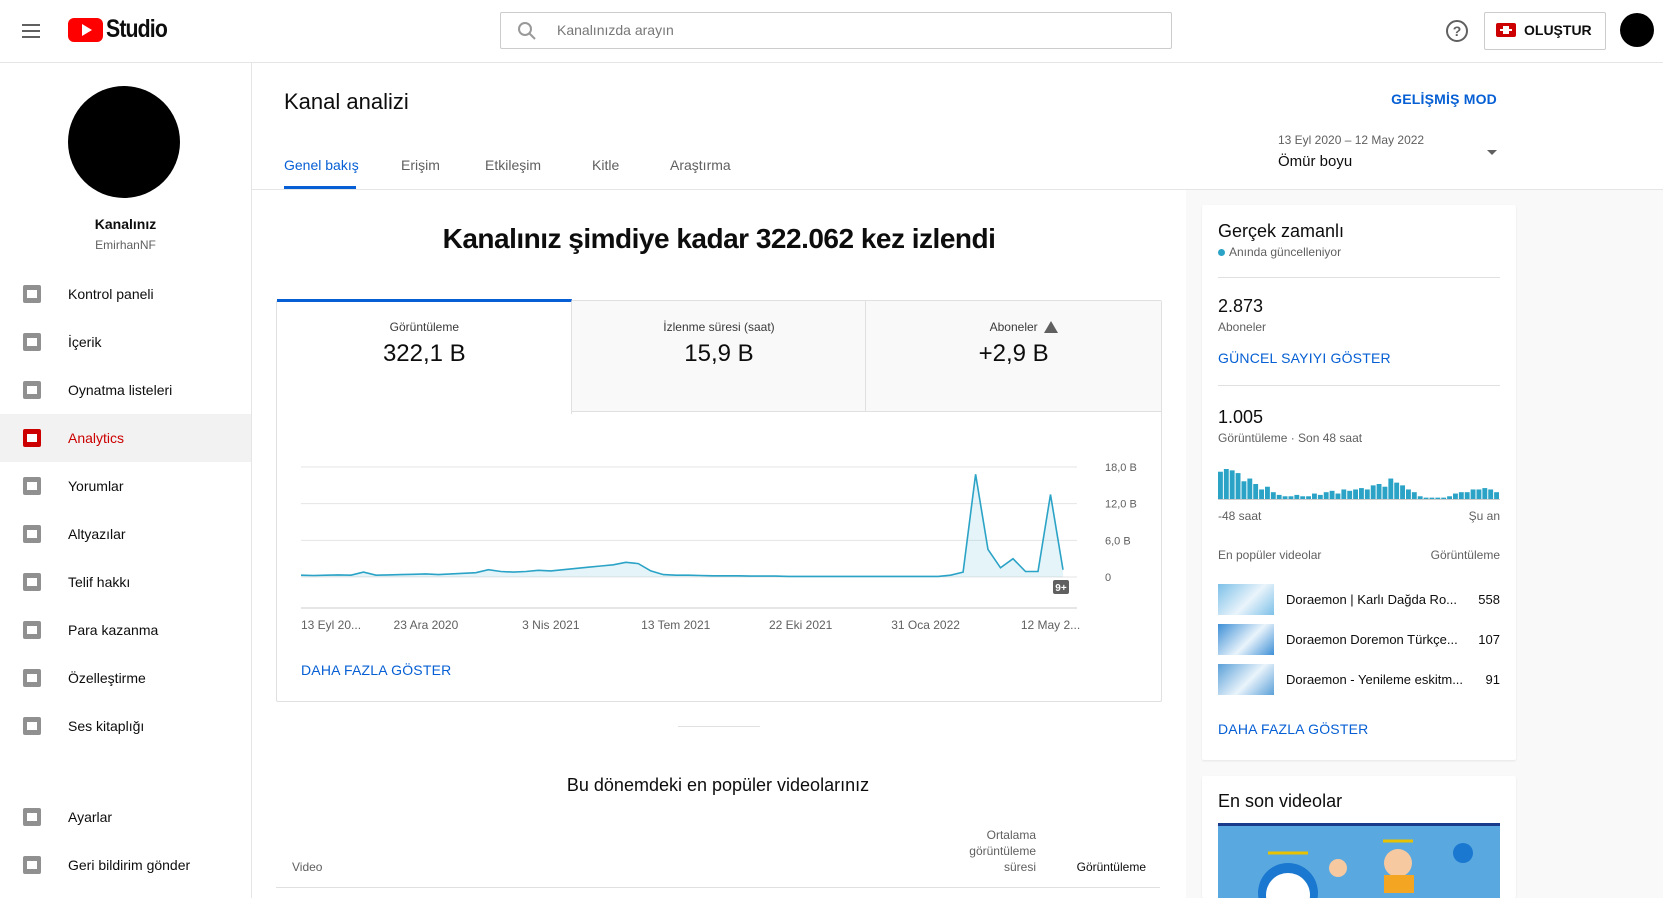 This screenshot has width=1663, height=898. What do you see at coordinates (1241, 306) in the screenshot?
I see `subscriber-count: 2.873` at bounding box center [1241, 306].